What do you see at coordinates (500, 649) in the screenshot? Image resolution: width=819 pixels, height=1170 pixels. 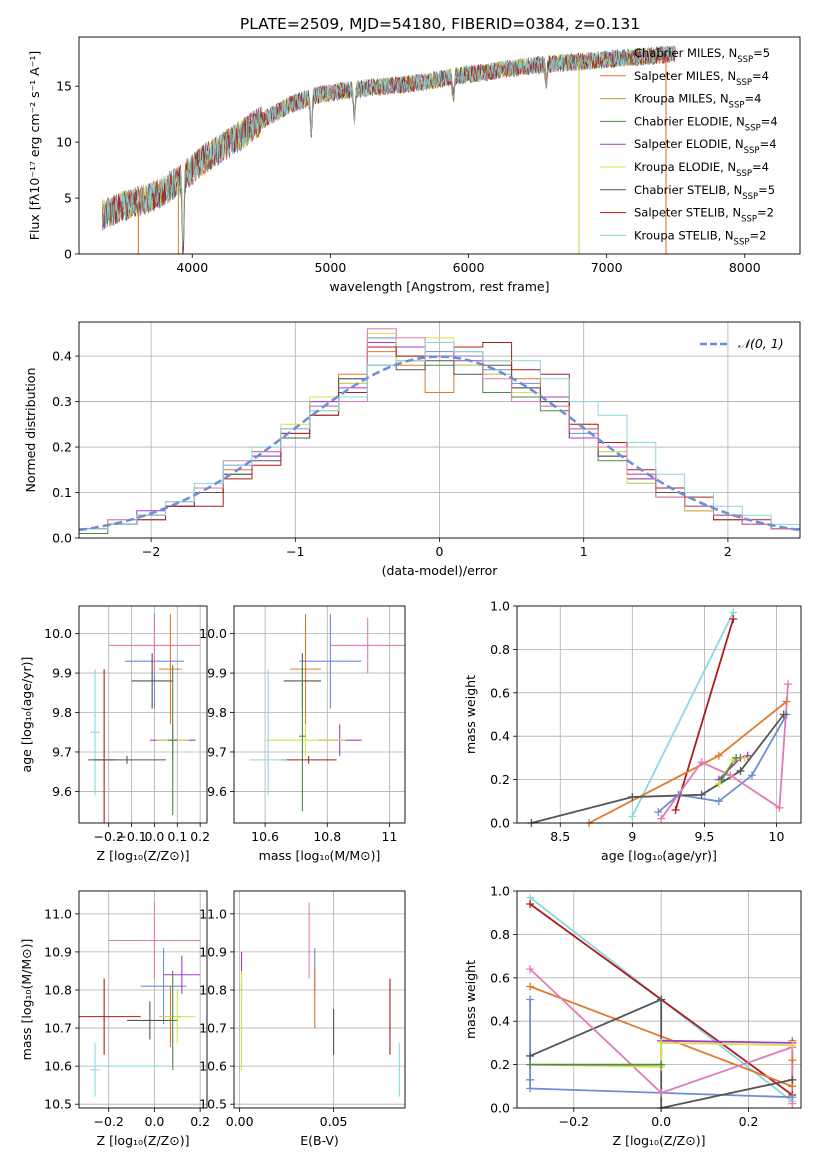 I see `y-tick-label: 0.8` at bounding box center [500, 649].